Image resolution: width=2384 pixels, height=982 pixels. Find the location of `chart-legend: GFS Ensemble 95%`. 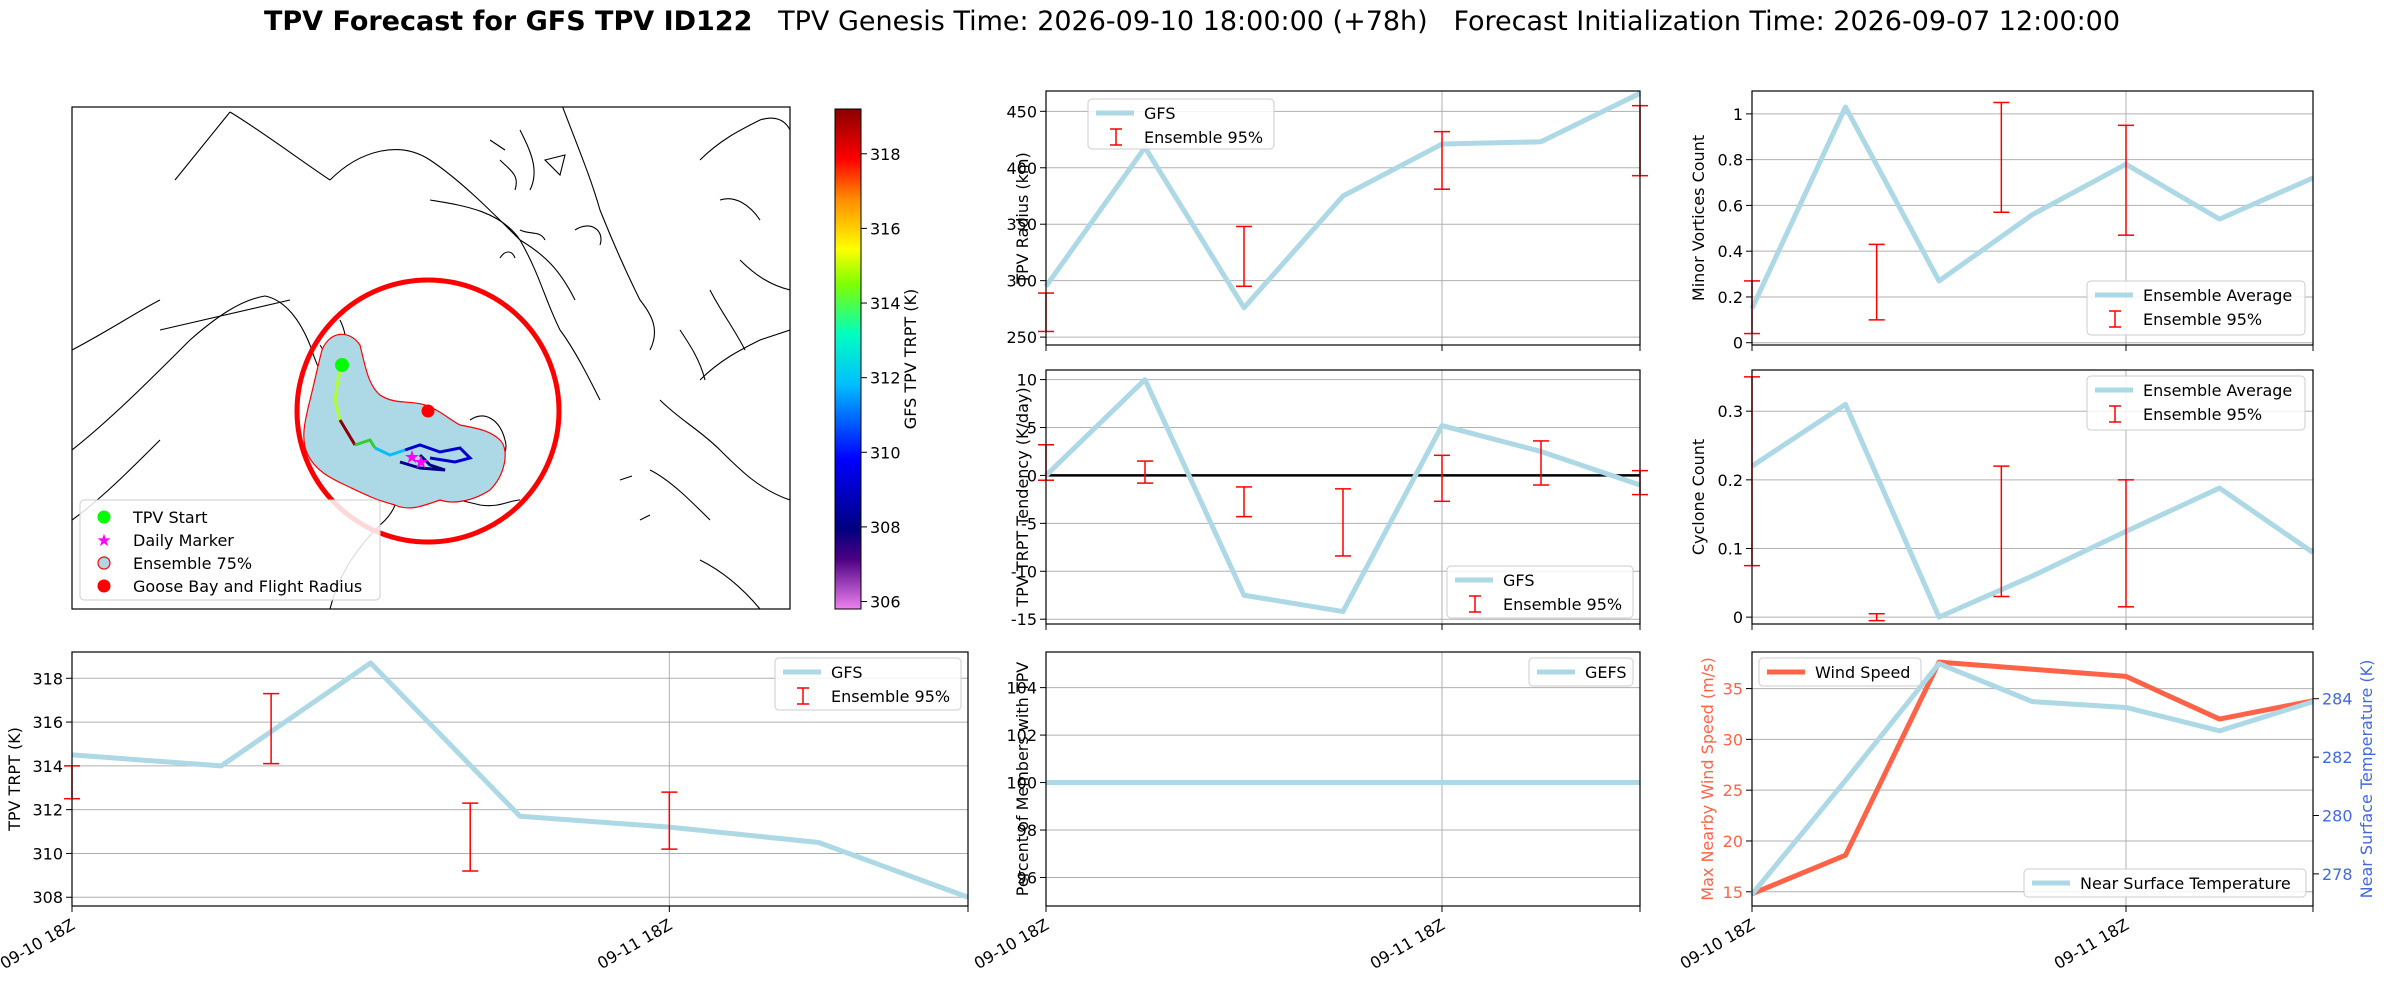

chart-legend: GFS Ensemble 95% is located at coordinates (1540, 592).